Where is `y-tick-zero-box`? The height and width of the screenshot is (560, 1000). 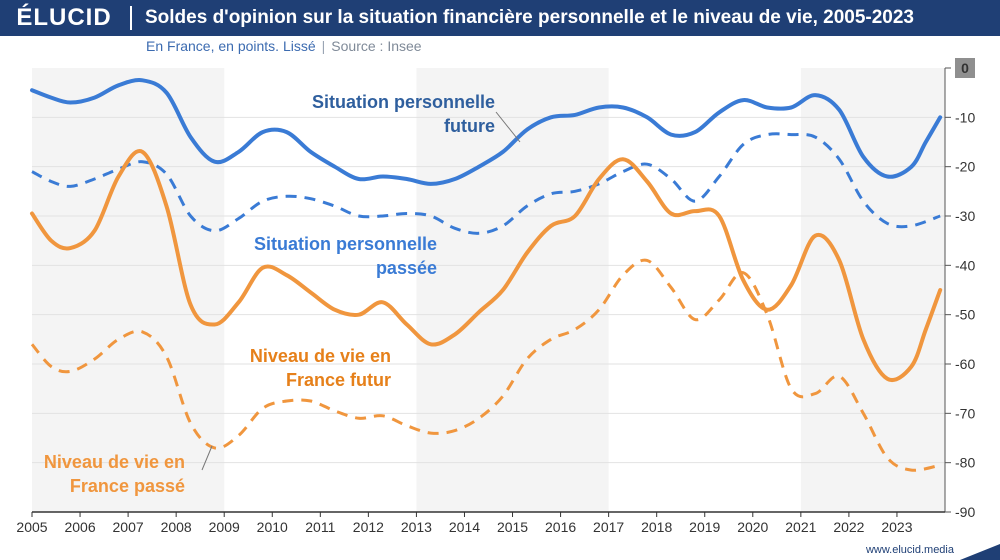 y-tick-zero-box is located at coordinates (965, 68).